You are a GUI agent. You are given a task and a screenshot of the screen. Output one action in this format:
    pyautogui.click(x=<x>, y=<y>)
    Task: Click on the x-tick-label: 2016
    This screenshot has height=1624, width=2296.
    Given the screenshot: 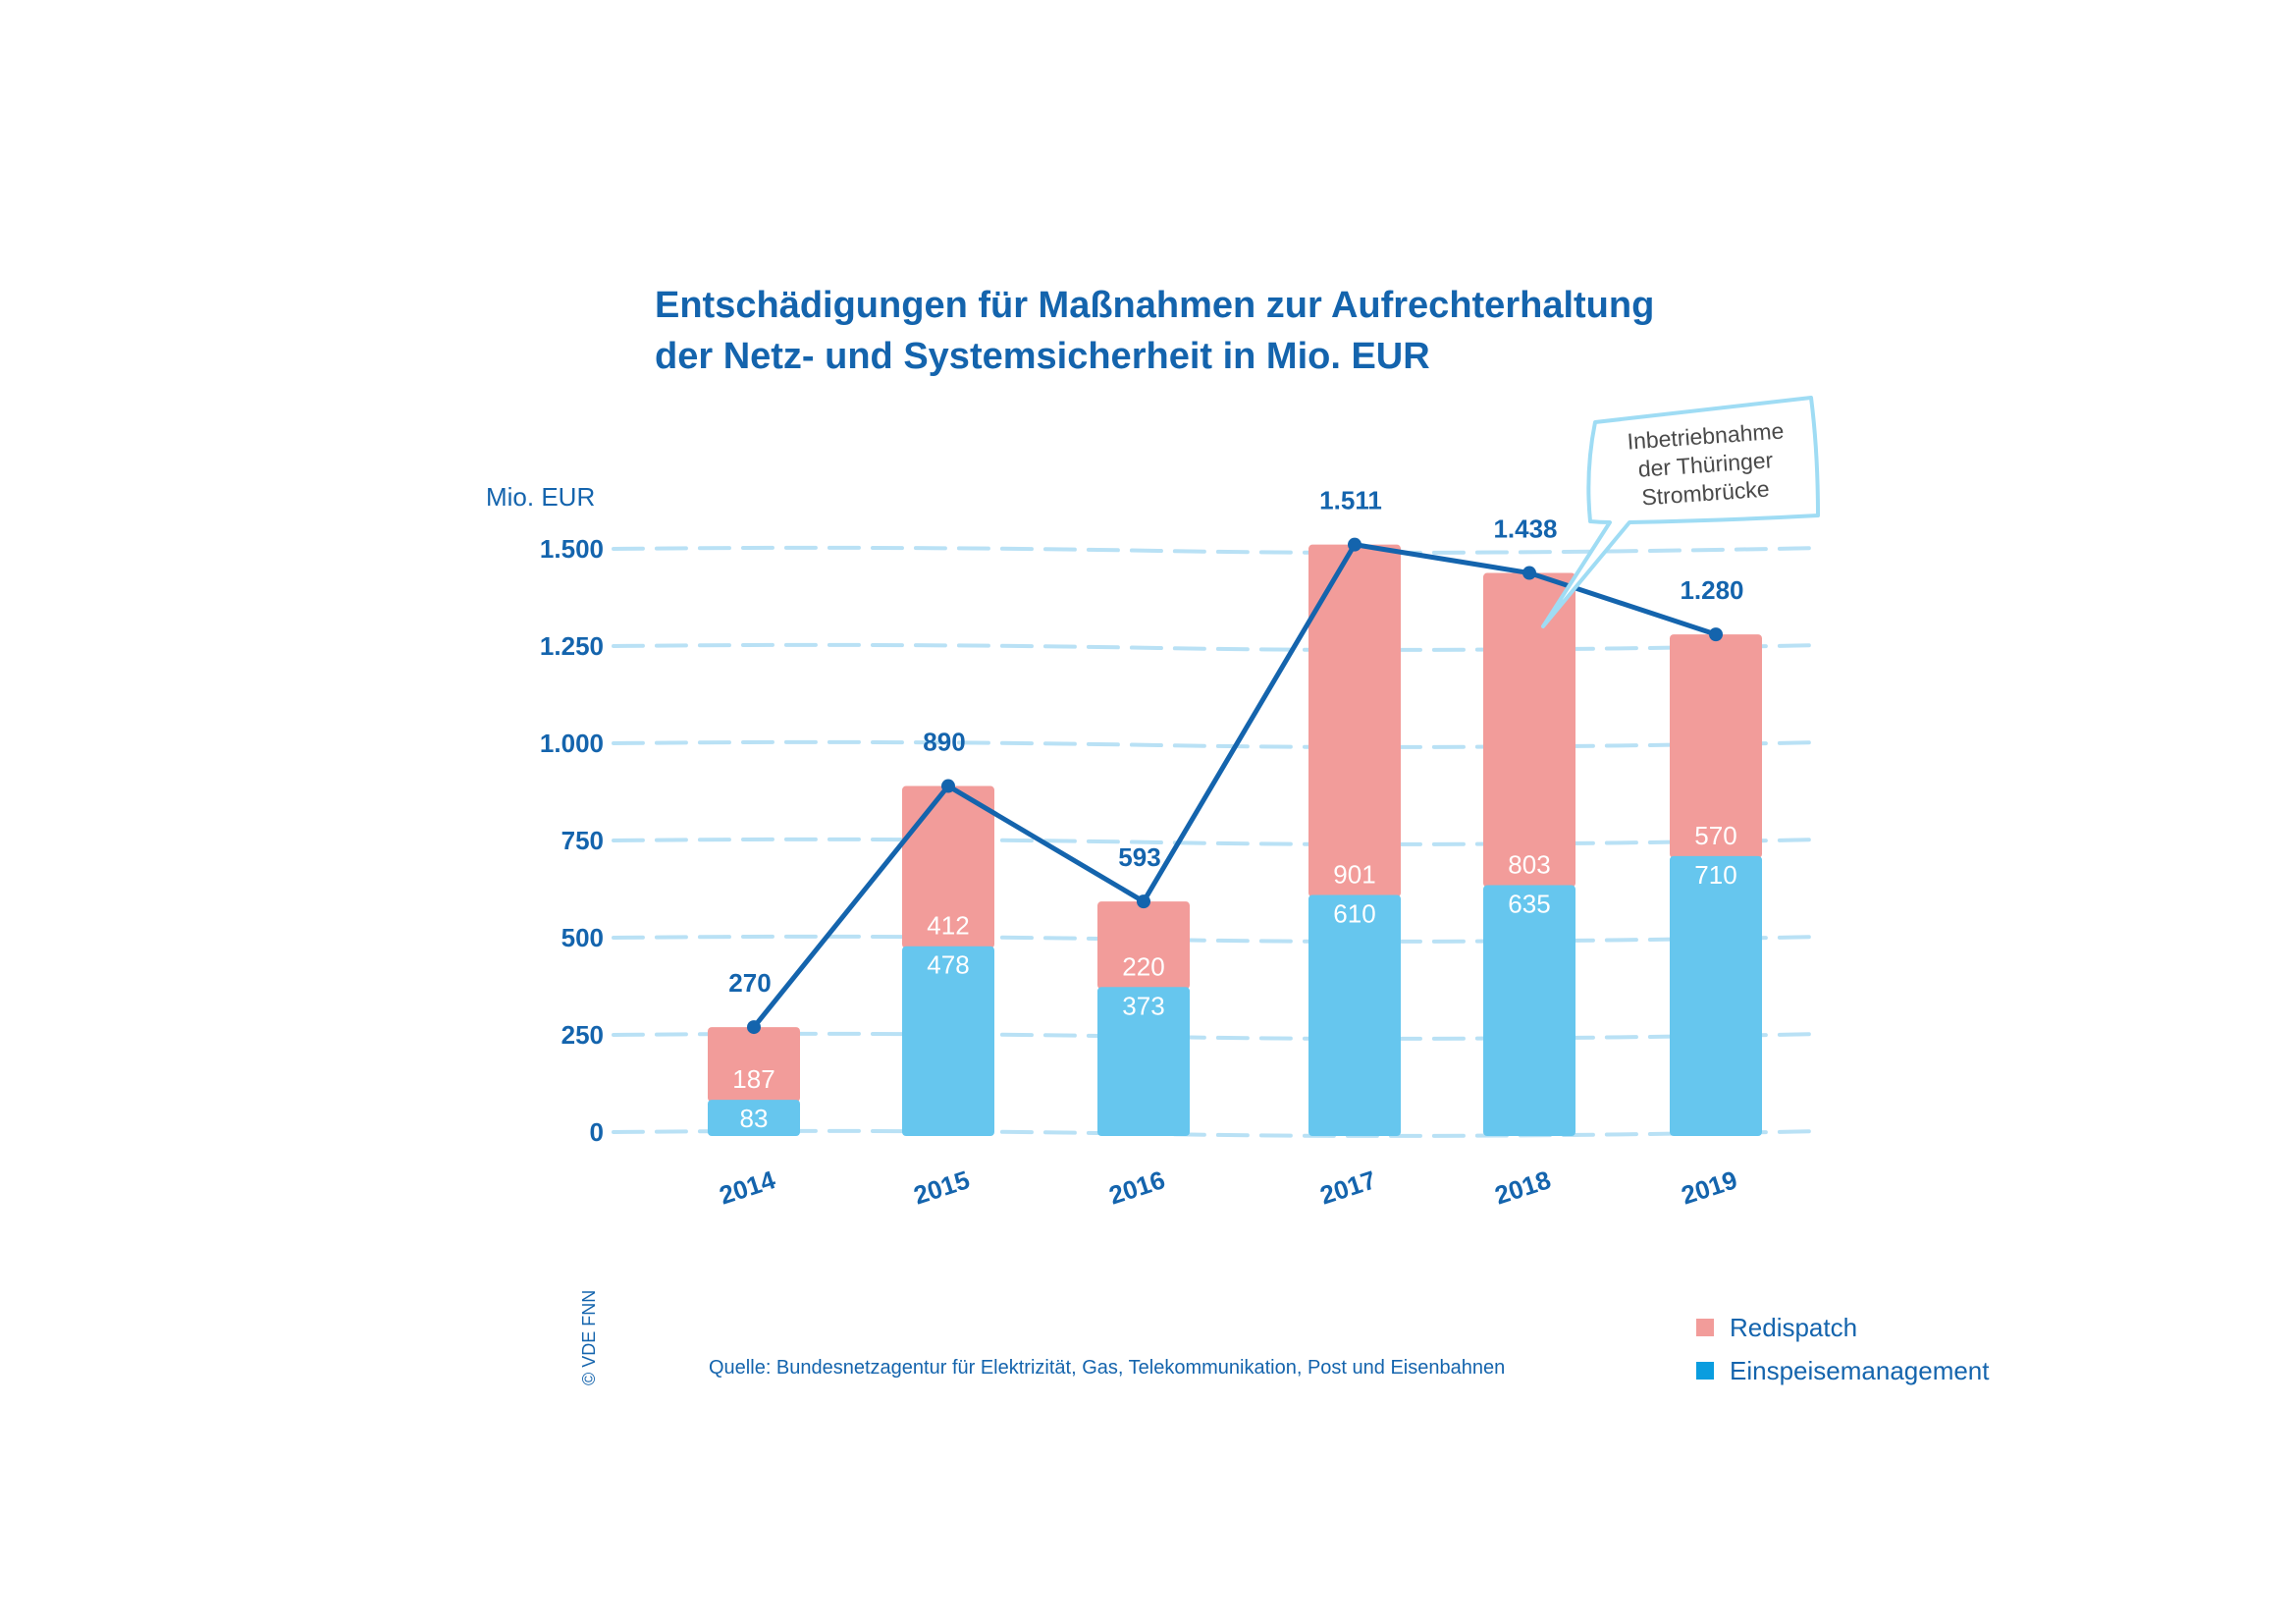 What is the action you would take?
    pyautogui.click(x=1136, y=1187)
    